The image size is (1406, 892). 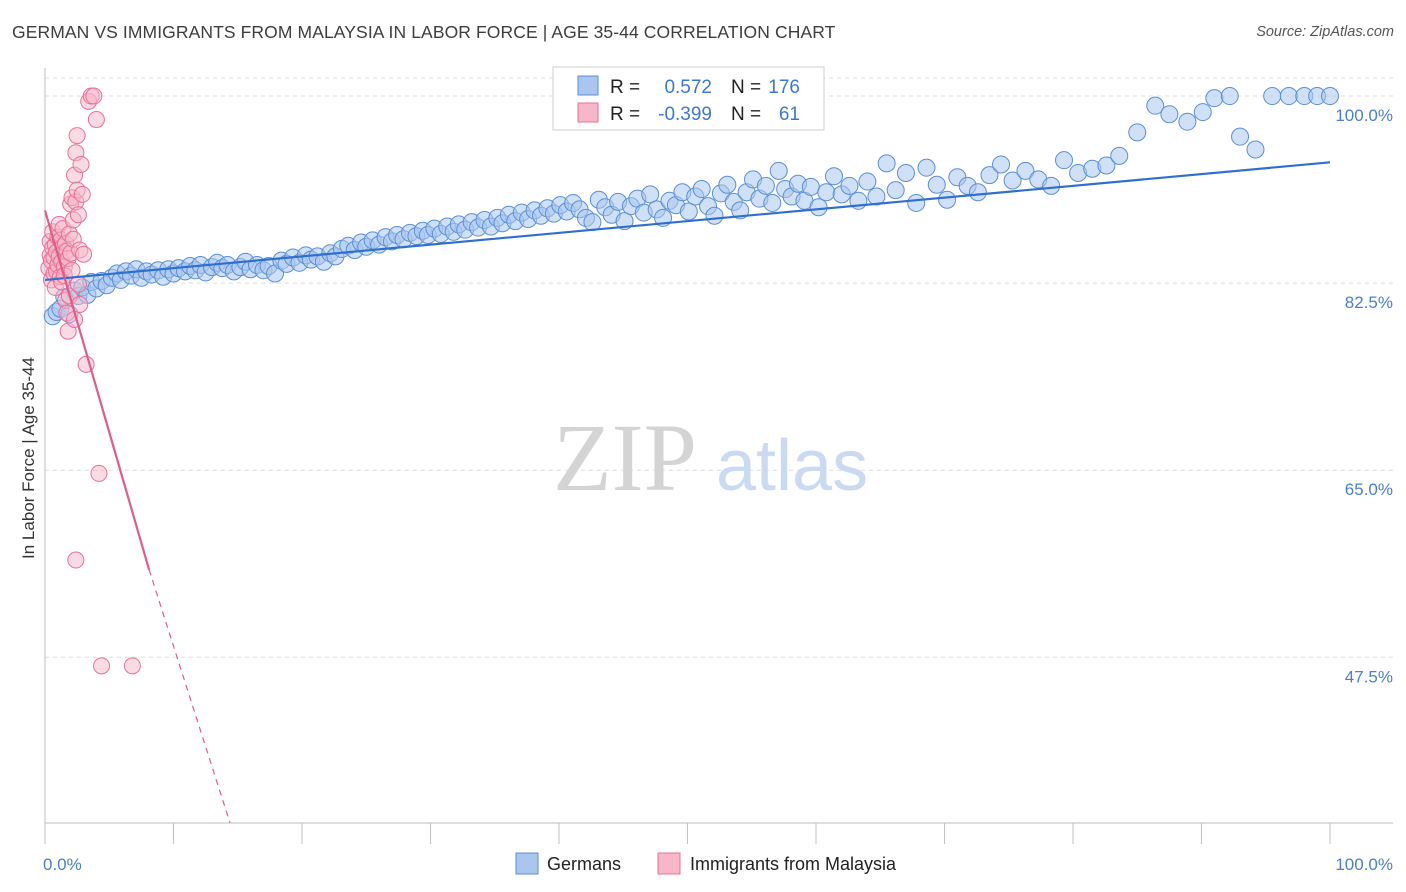 What do you see at coordinates (527, 863) in the screenshot?
I see `legend-swatch-germans` at bounding box center [527, 863].